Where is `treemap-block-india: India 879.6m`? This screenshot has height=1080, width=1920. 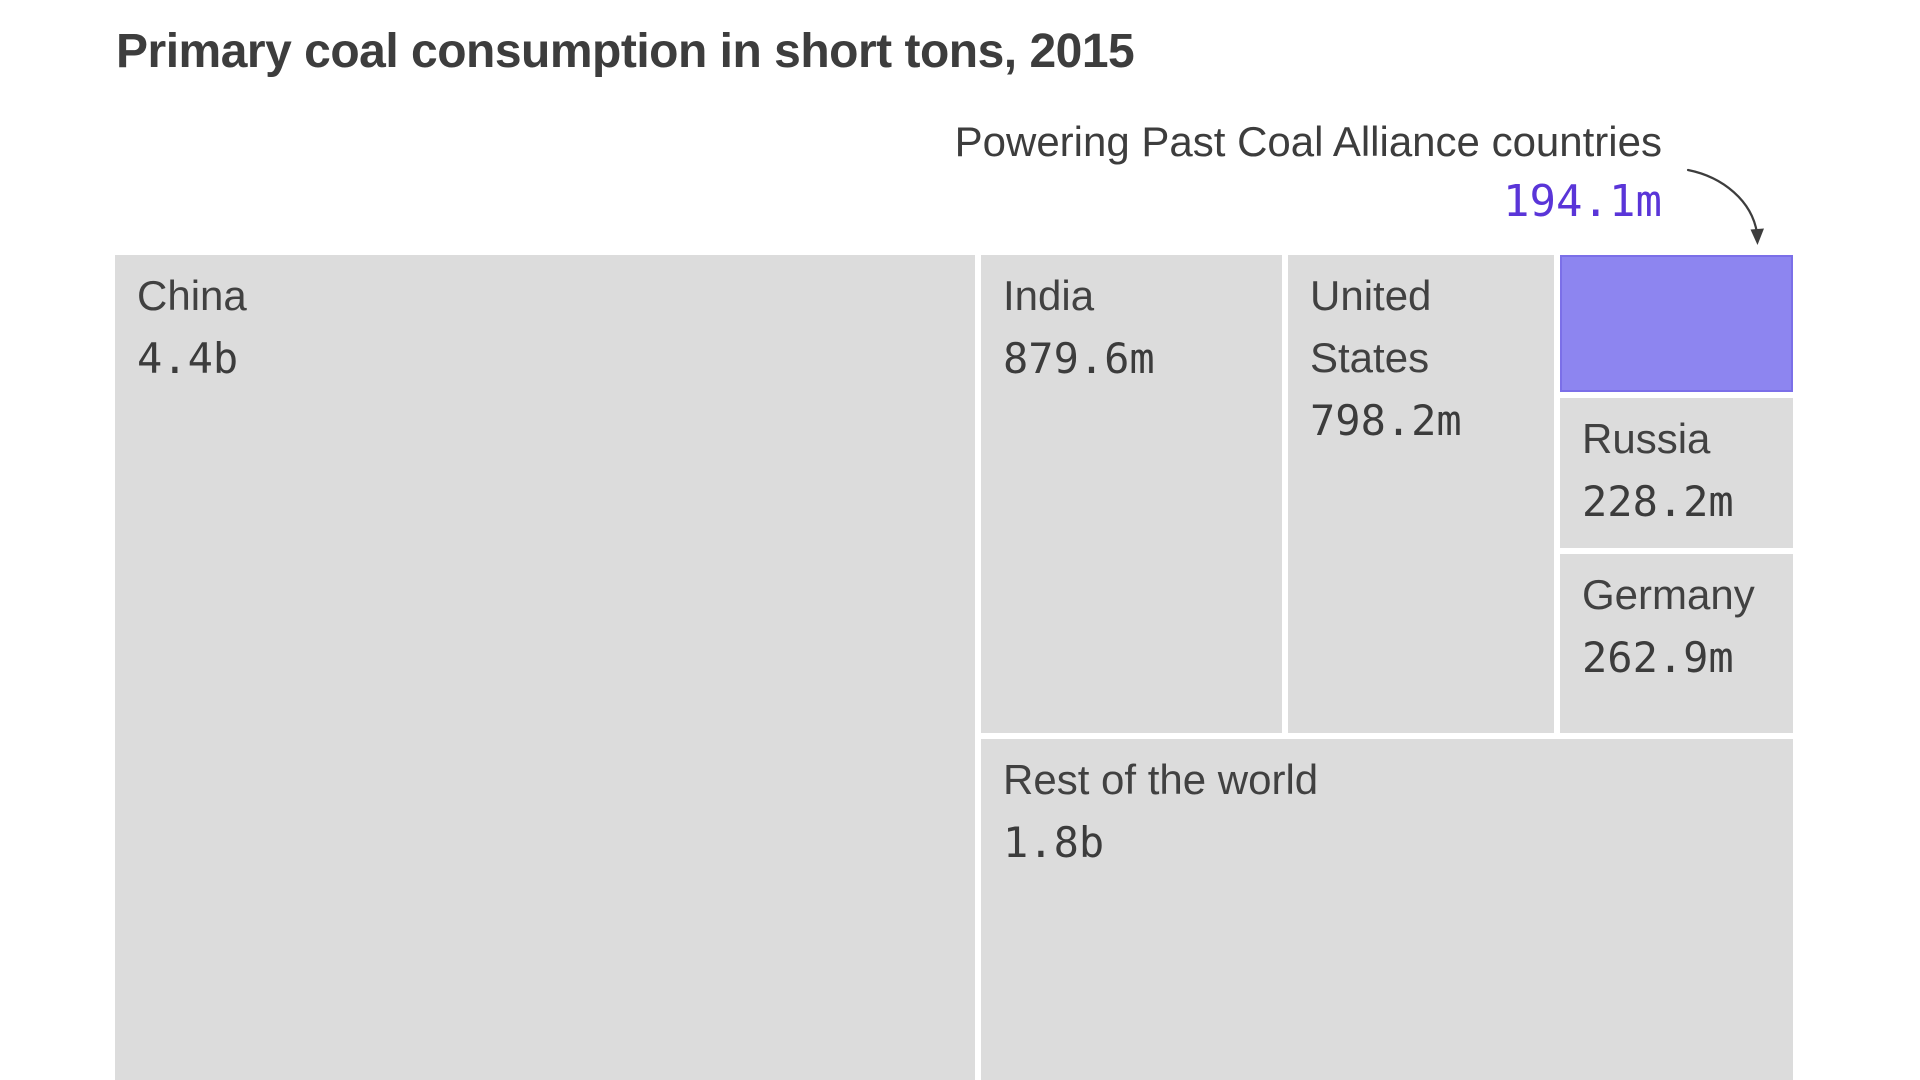 treemap-block-india: India 879.6m is located at coordinates (1131, 494).